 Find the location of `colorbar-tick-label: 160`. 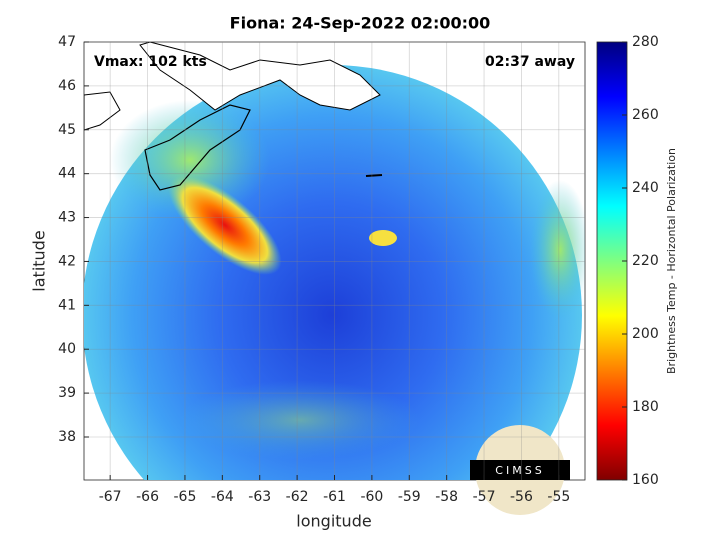

colorbar-tick-label: 160 is located at coordinates (645, 480).